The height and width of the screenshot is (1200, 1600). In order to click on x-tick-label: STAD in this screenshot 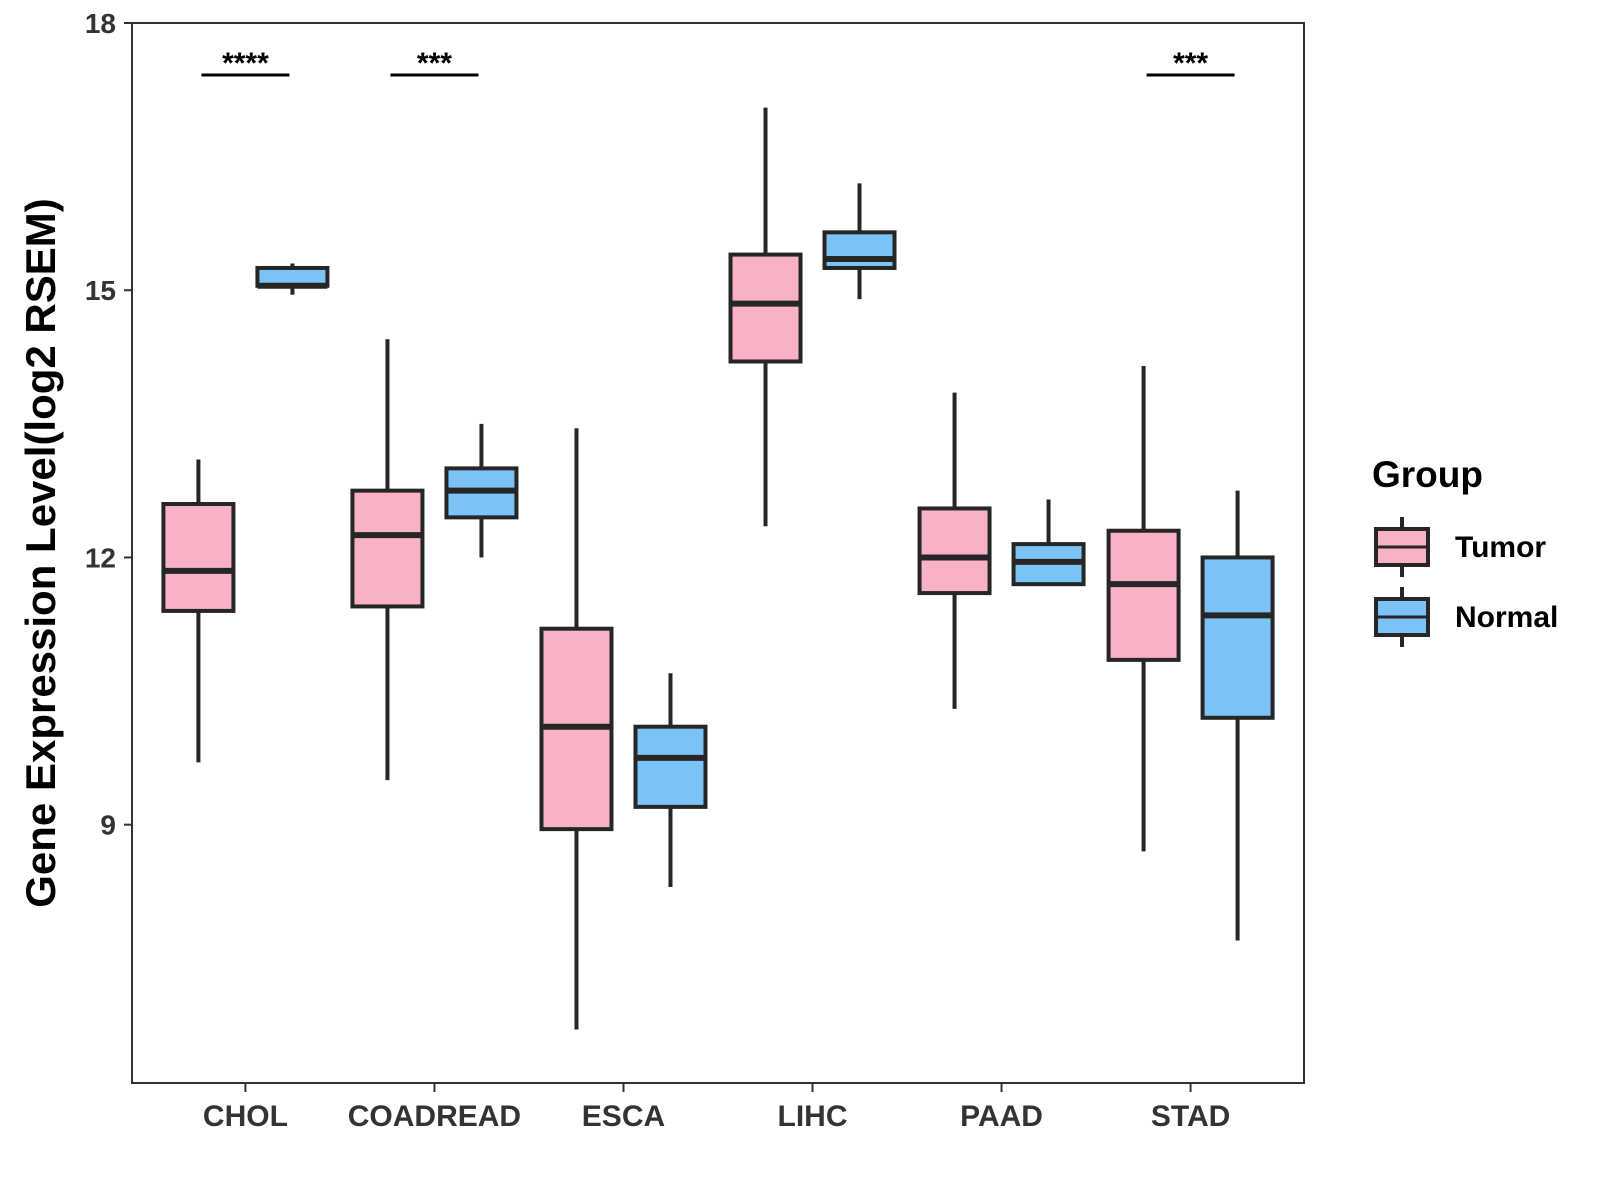, I will do `click(1190, 1116)`.